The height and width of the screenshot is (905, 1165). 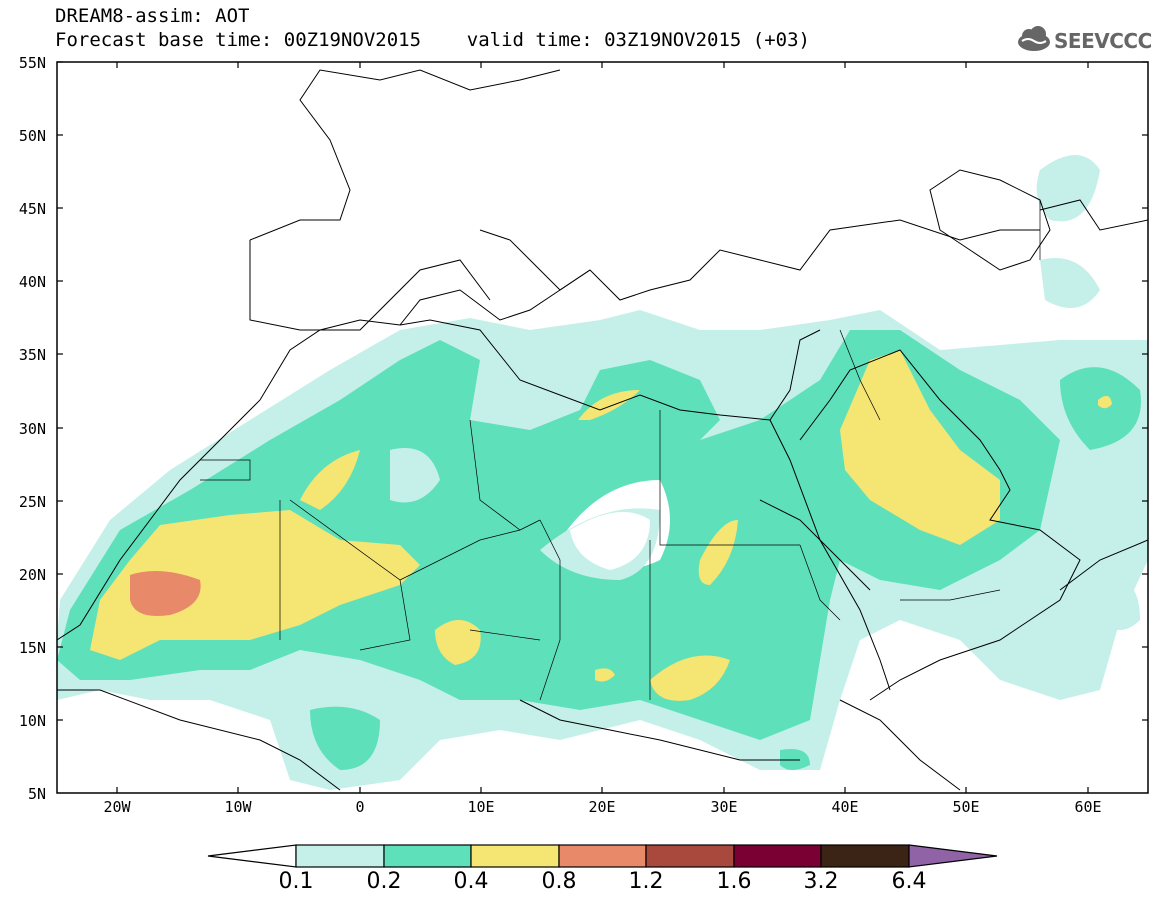 I want to click on lat-label: 35N, so click(x=32, y=355).